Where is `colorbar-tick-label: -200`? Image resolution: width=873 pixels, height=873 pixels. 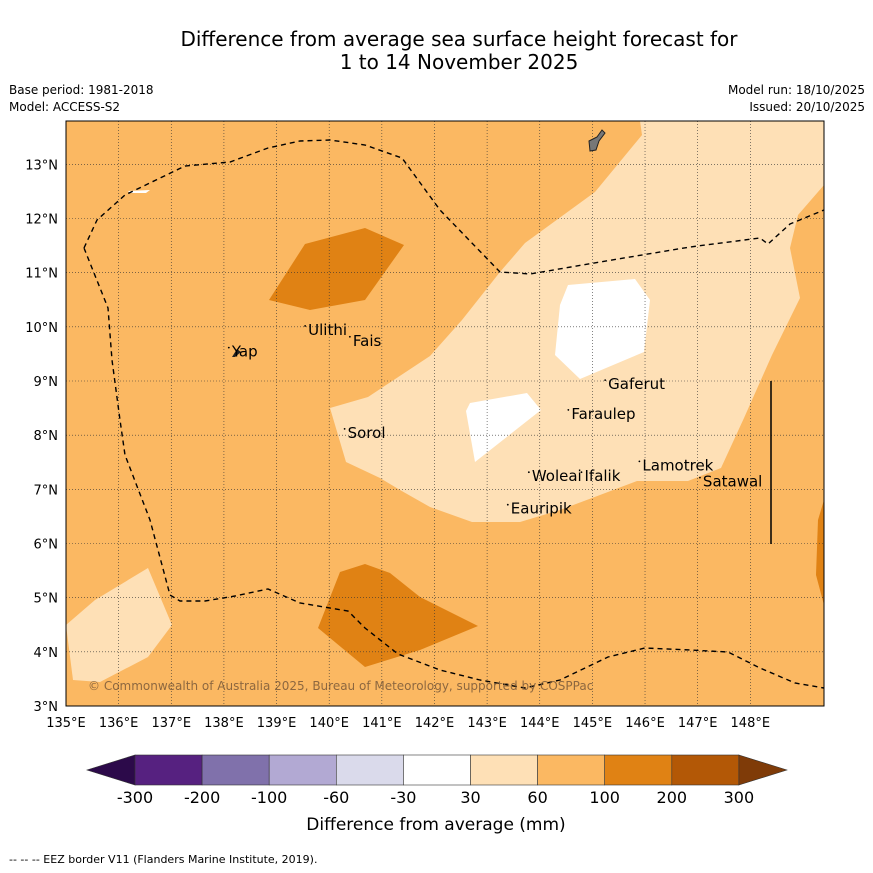 colorbar-tick-label: -200 is located at coordinates (202, 797).